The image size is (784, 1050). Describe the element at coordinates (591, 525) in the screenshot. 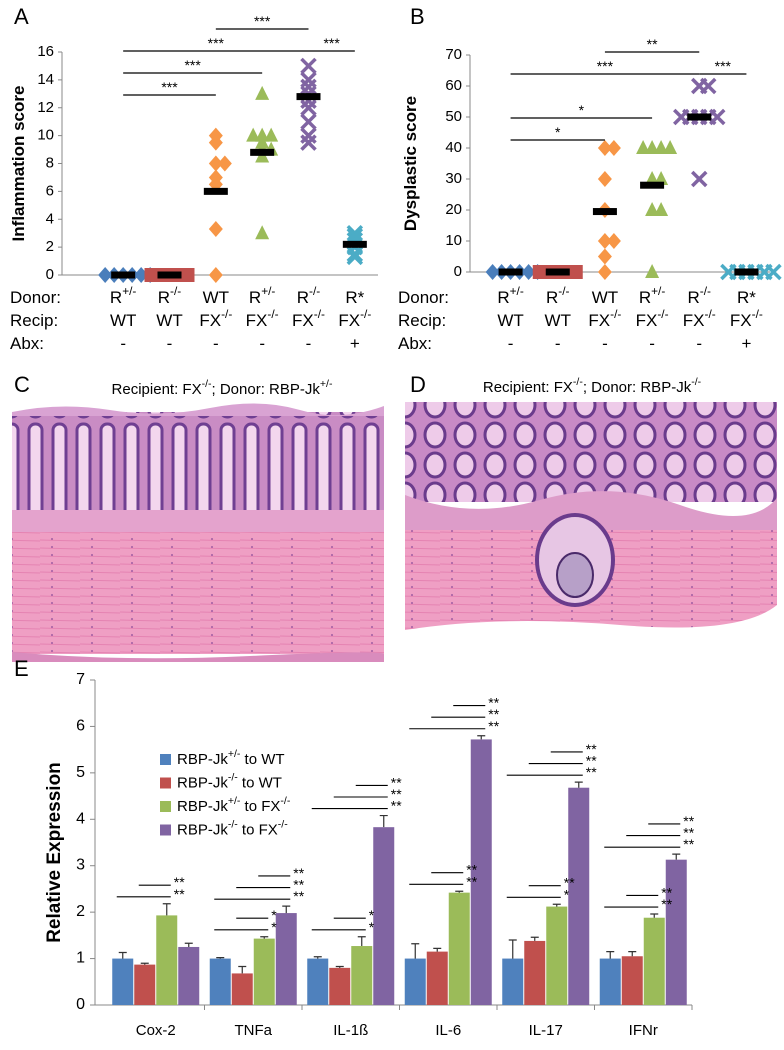

I see `histology-d` at that location.